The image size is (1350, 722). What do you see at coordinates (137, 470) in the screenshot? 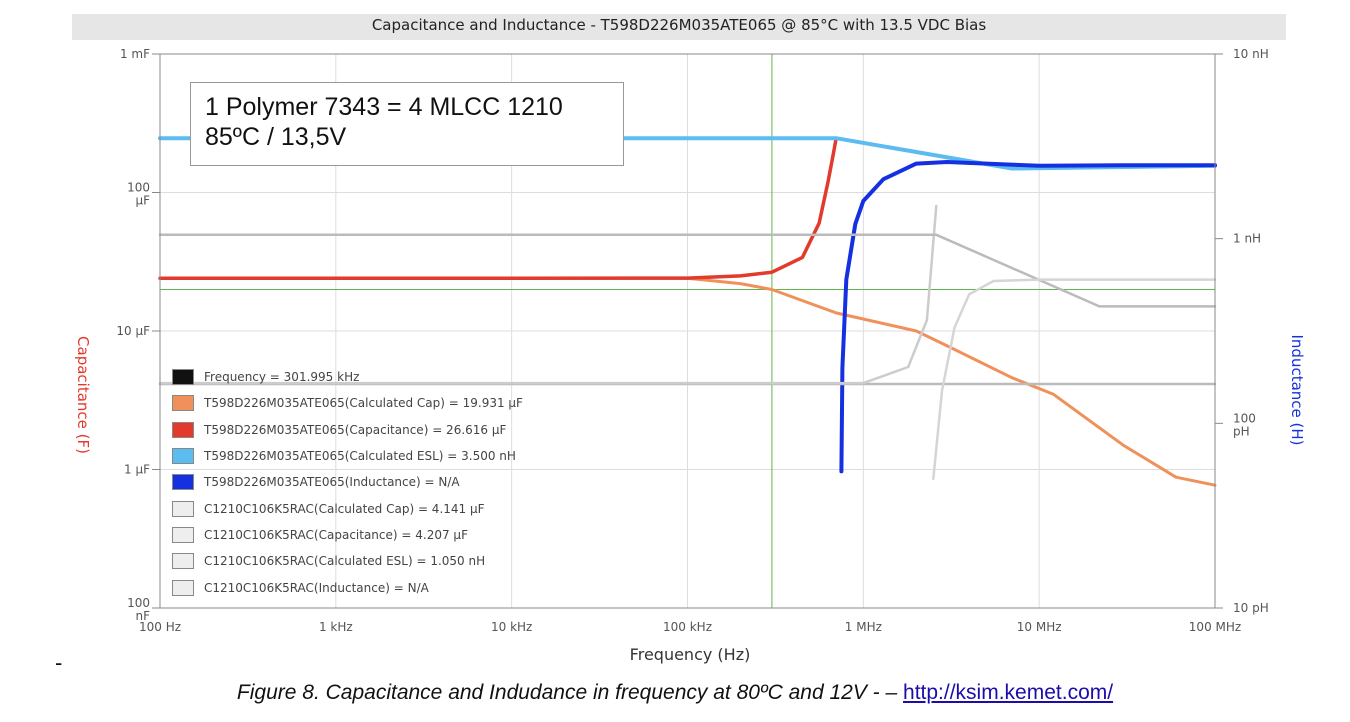
I see `left-tick-label: 1 µF` at bounding box center [137, 470].